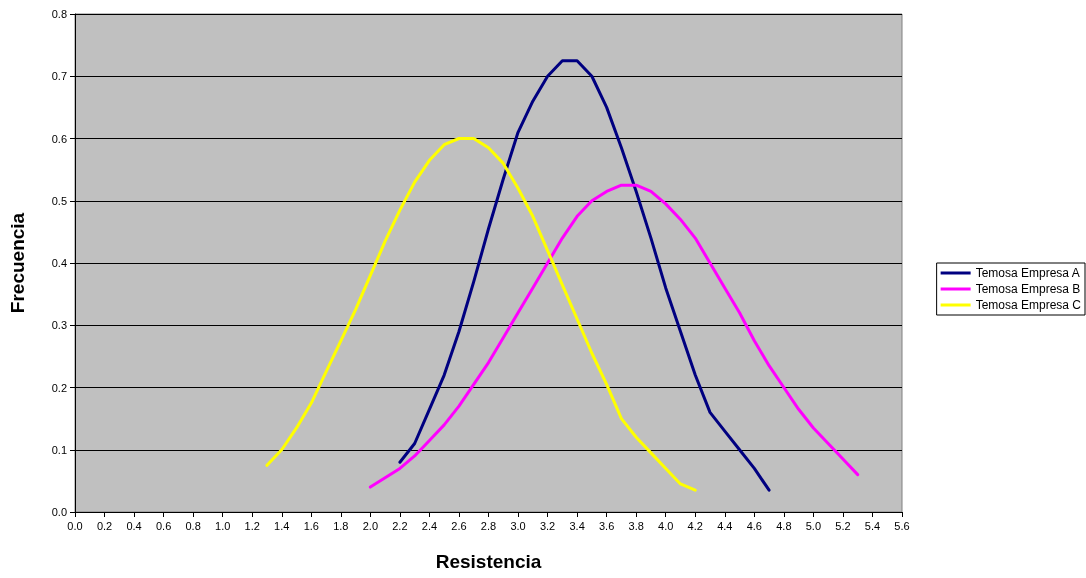  Describe the element at coordinates (59, 263) in the screenshot. I see `y-tick-label: 0.4` at that location.